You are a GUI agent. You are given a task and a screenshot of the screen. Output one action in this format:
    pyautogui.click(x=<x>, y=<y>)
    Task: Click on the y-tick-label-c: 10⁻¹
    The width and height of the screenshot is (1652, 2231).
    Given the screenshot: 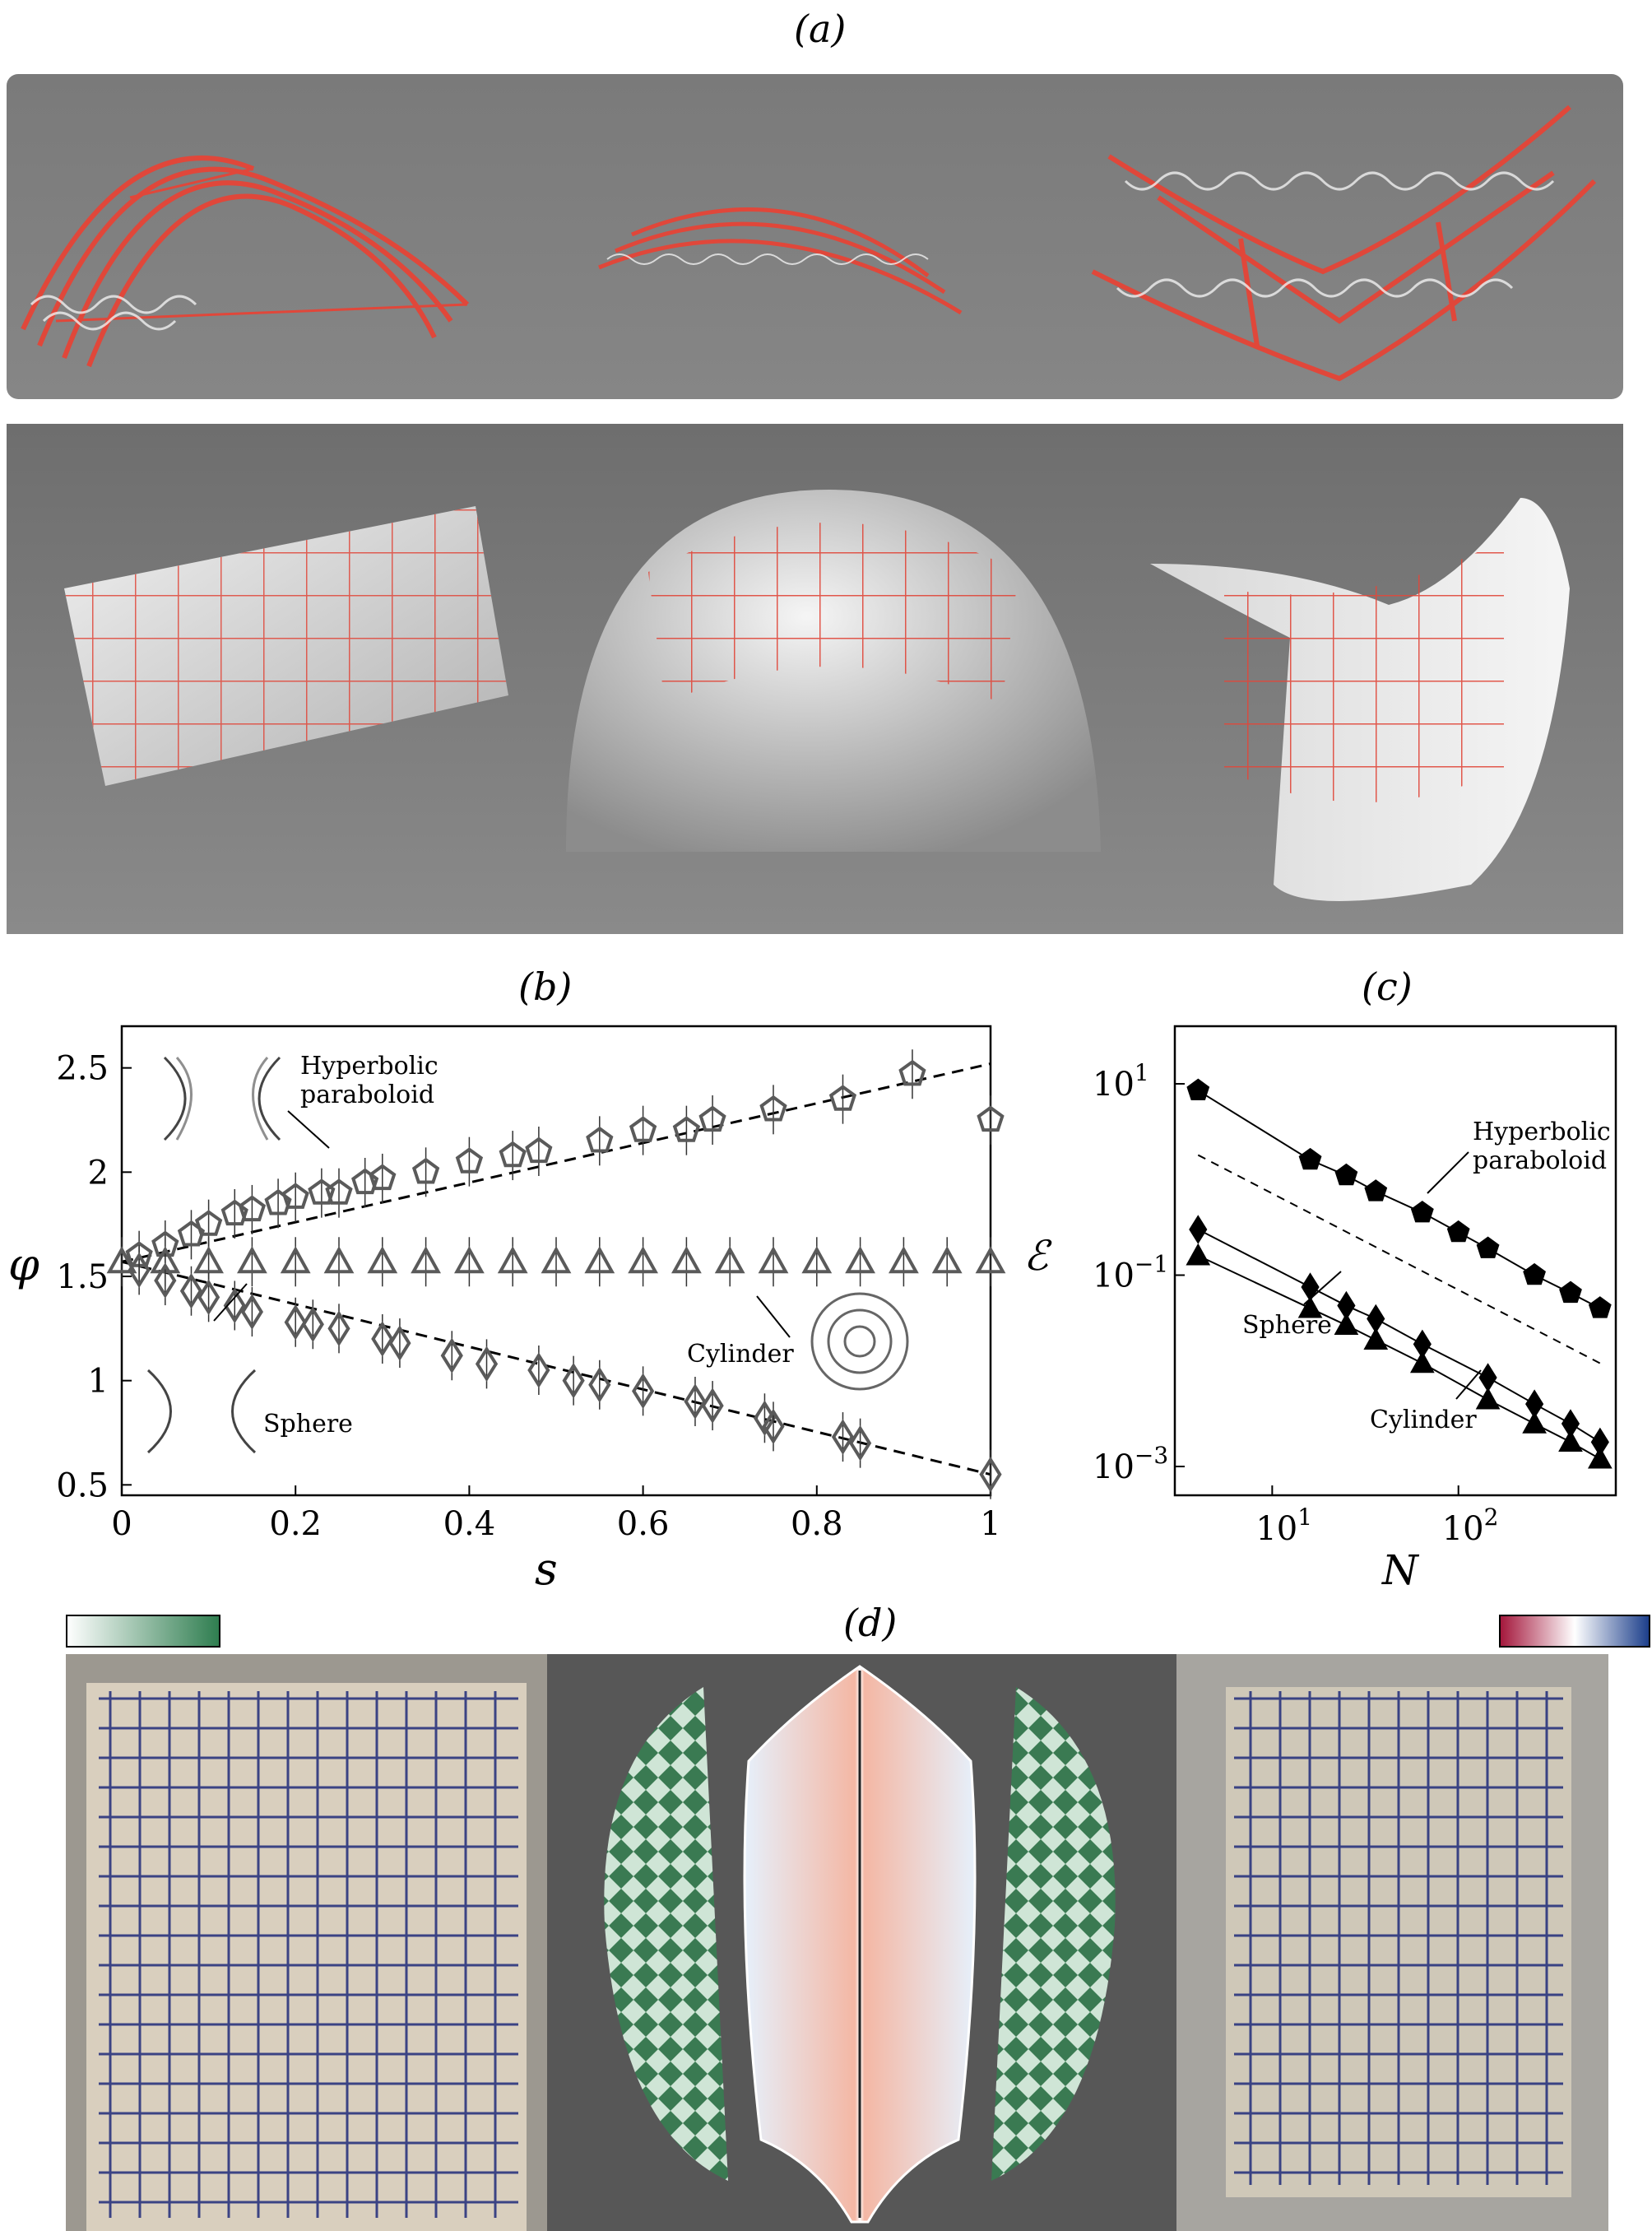 What is the action you would take?
    pyautogui.click(x=1130, y=1272)
    